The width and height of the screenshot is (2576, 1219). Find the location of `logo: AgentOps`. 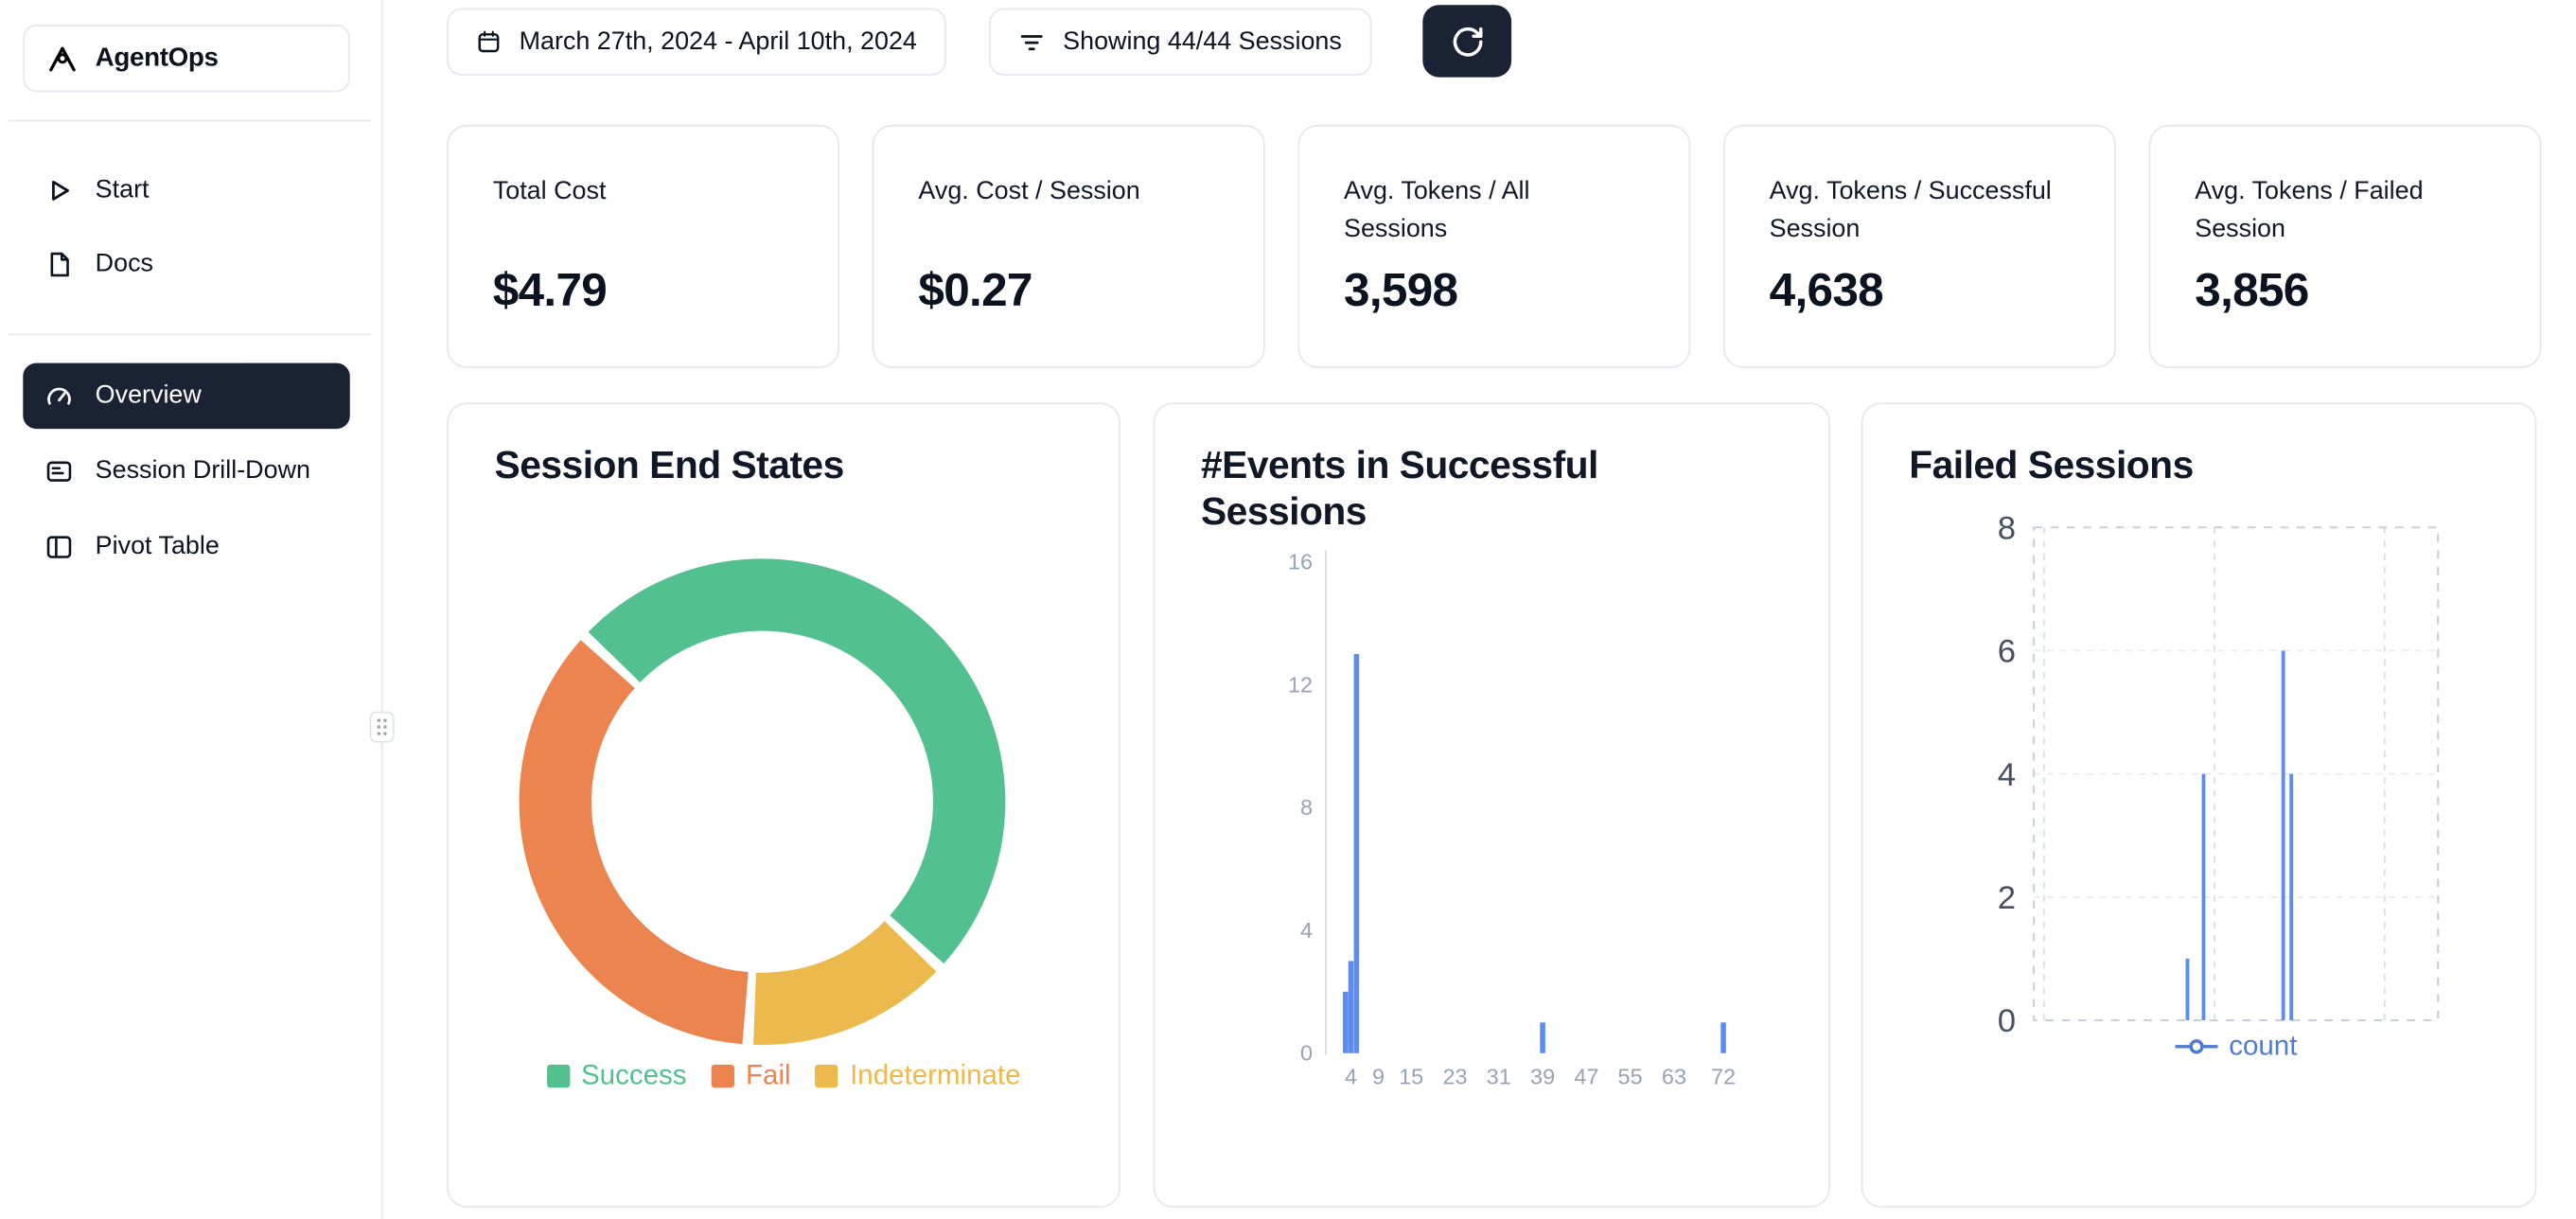

logo: AgentOps is located at coordinates (186, 59).